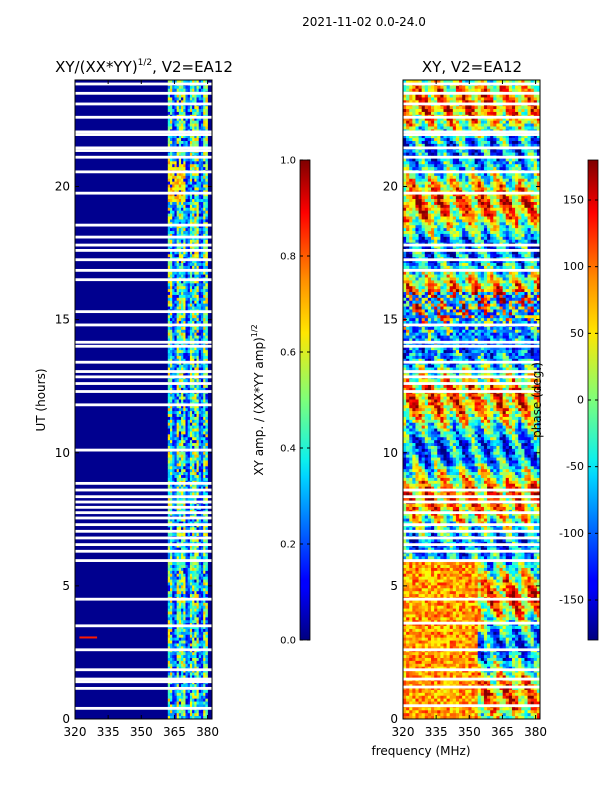  What do you see at coordinates (145, 63) in the screenshot?
I see `left-title-sup: 1/2` at bounding box center [145, 63].